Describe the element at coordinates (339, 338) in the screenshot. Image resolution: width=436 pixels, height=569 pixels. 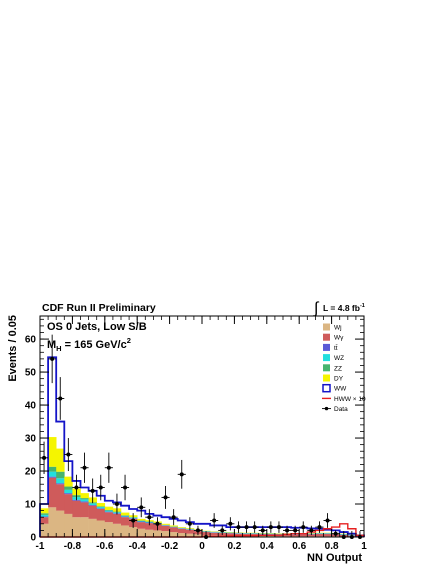
I see `legend-label: Wγ` at that location.